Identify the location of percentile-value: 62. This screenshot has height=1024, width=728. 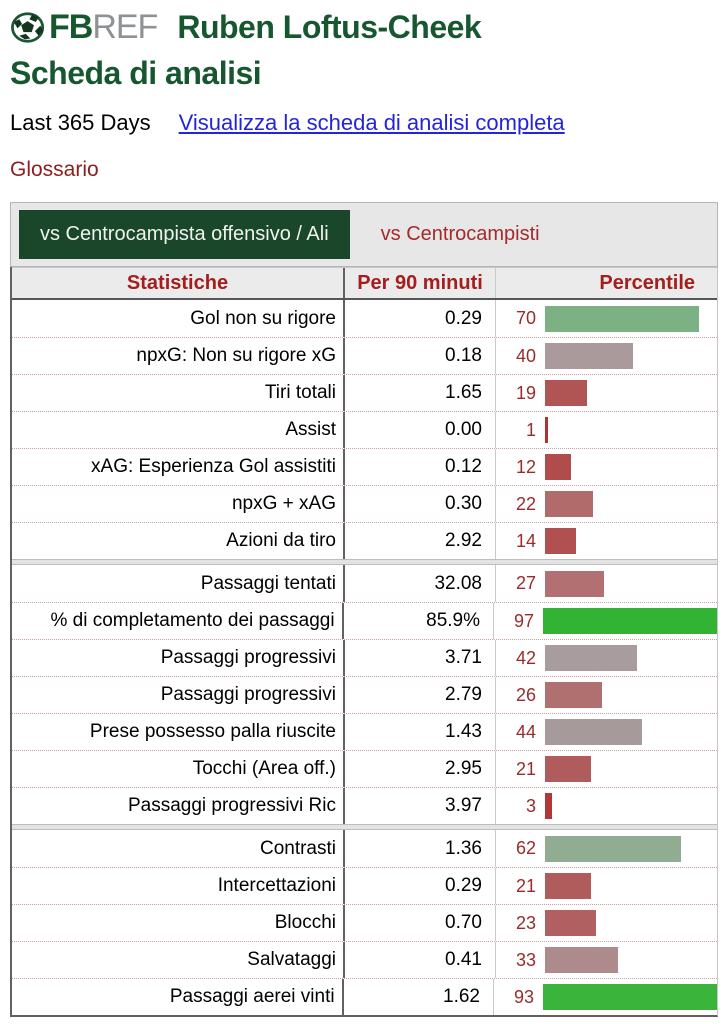
(525, 848).